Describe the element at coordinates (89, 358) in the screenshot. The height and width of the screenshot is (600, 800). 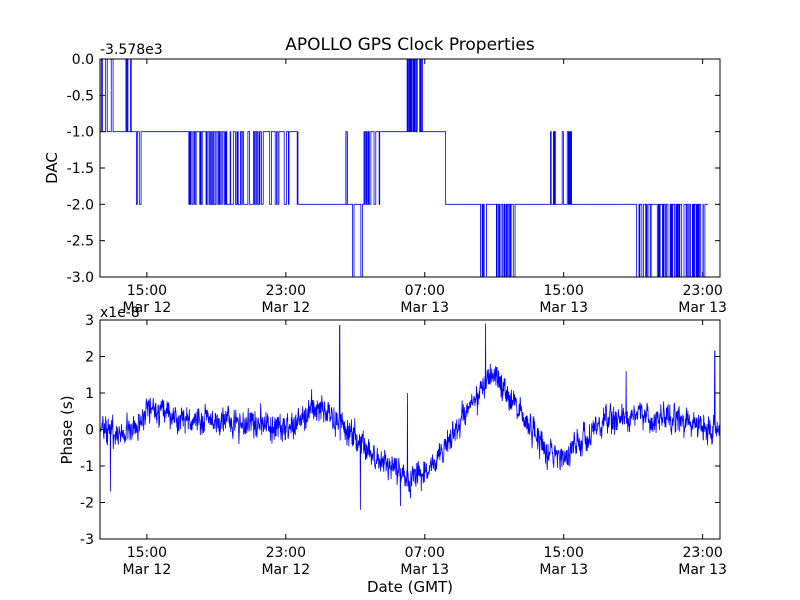
I see `y-tick-label: 2` at that location.